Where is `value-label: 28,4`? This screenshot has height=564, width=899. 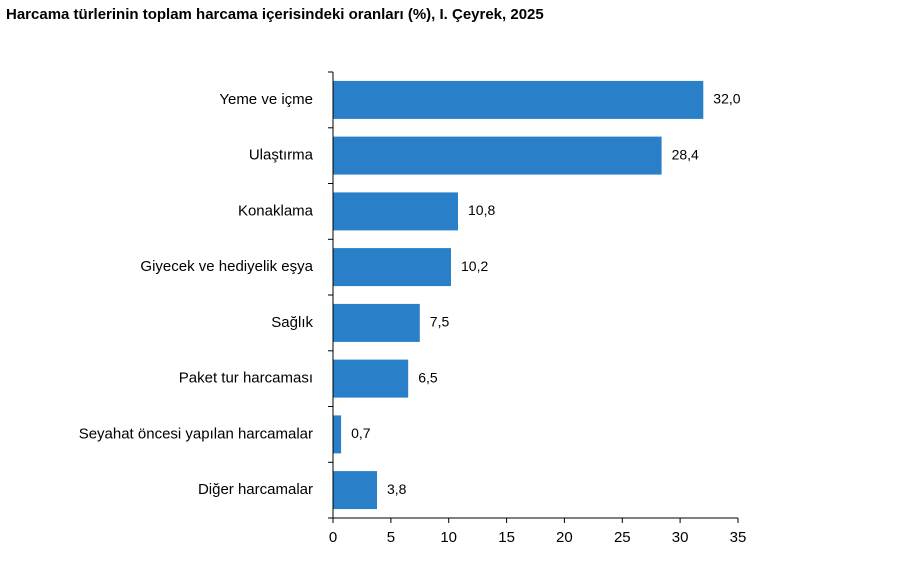 value-label: 28,4 is located at coordinates (685, 154).